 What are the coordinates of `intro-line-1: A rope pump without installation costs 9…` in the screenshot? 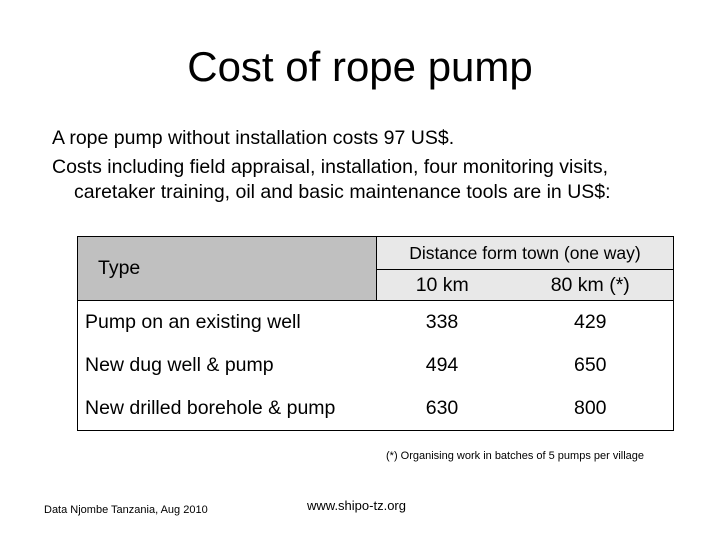 It's located at (253, 138).